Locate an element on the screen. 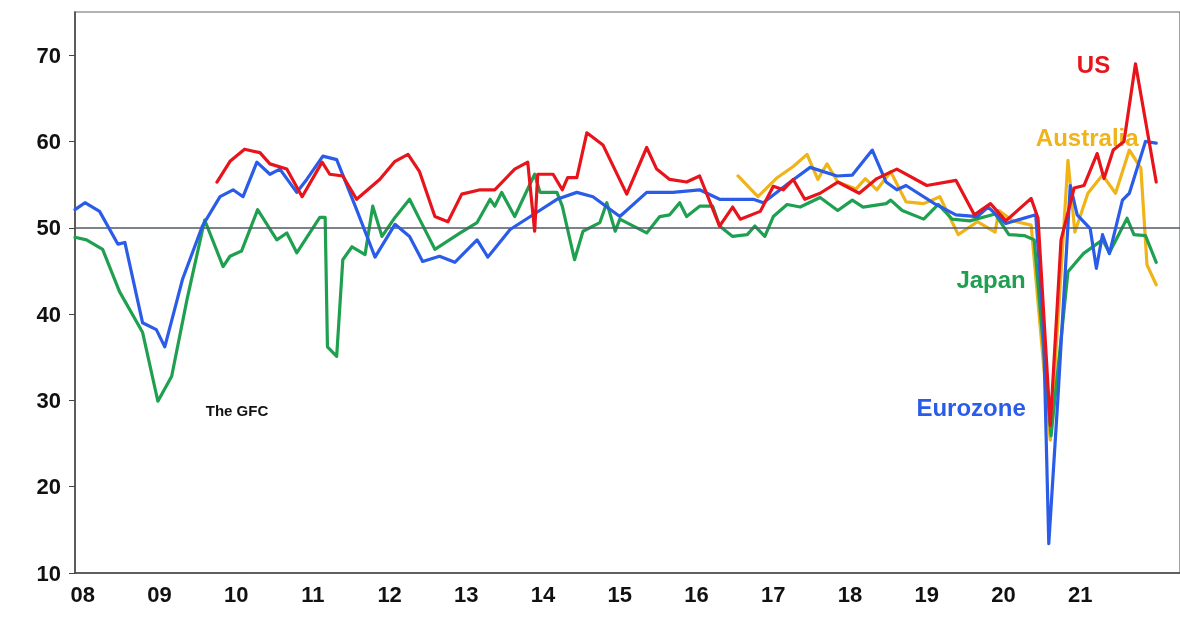 This screenshot has width=1180, height=621. x-tick-label: 12 is located at coordinates (389, 594).